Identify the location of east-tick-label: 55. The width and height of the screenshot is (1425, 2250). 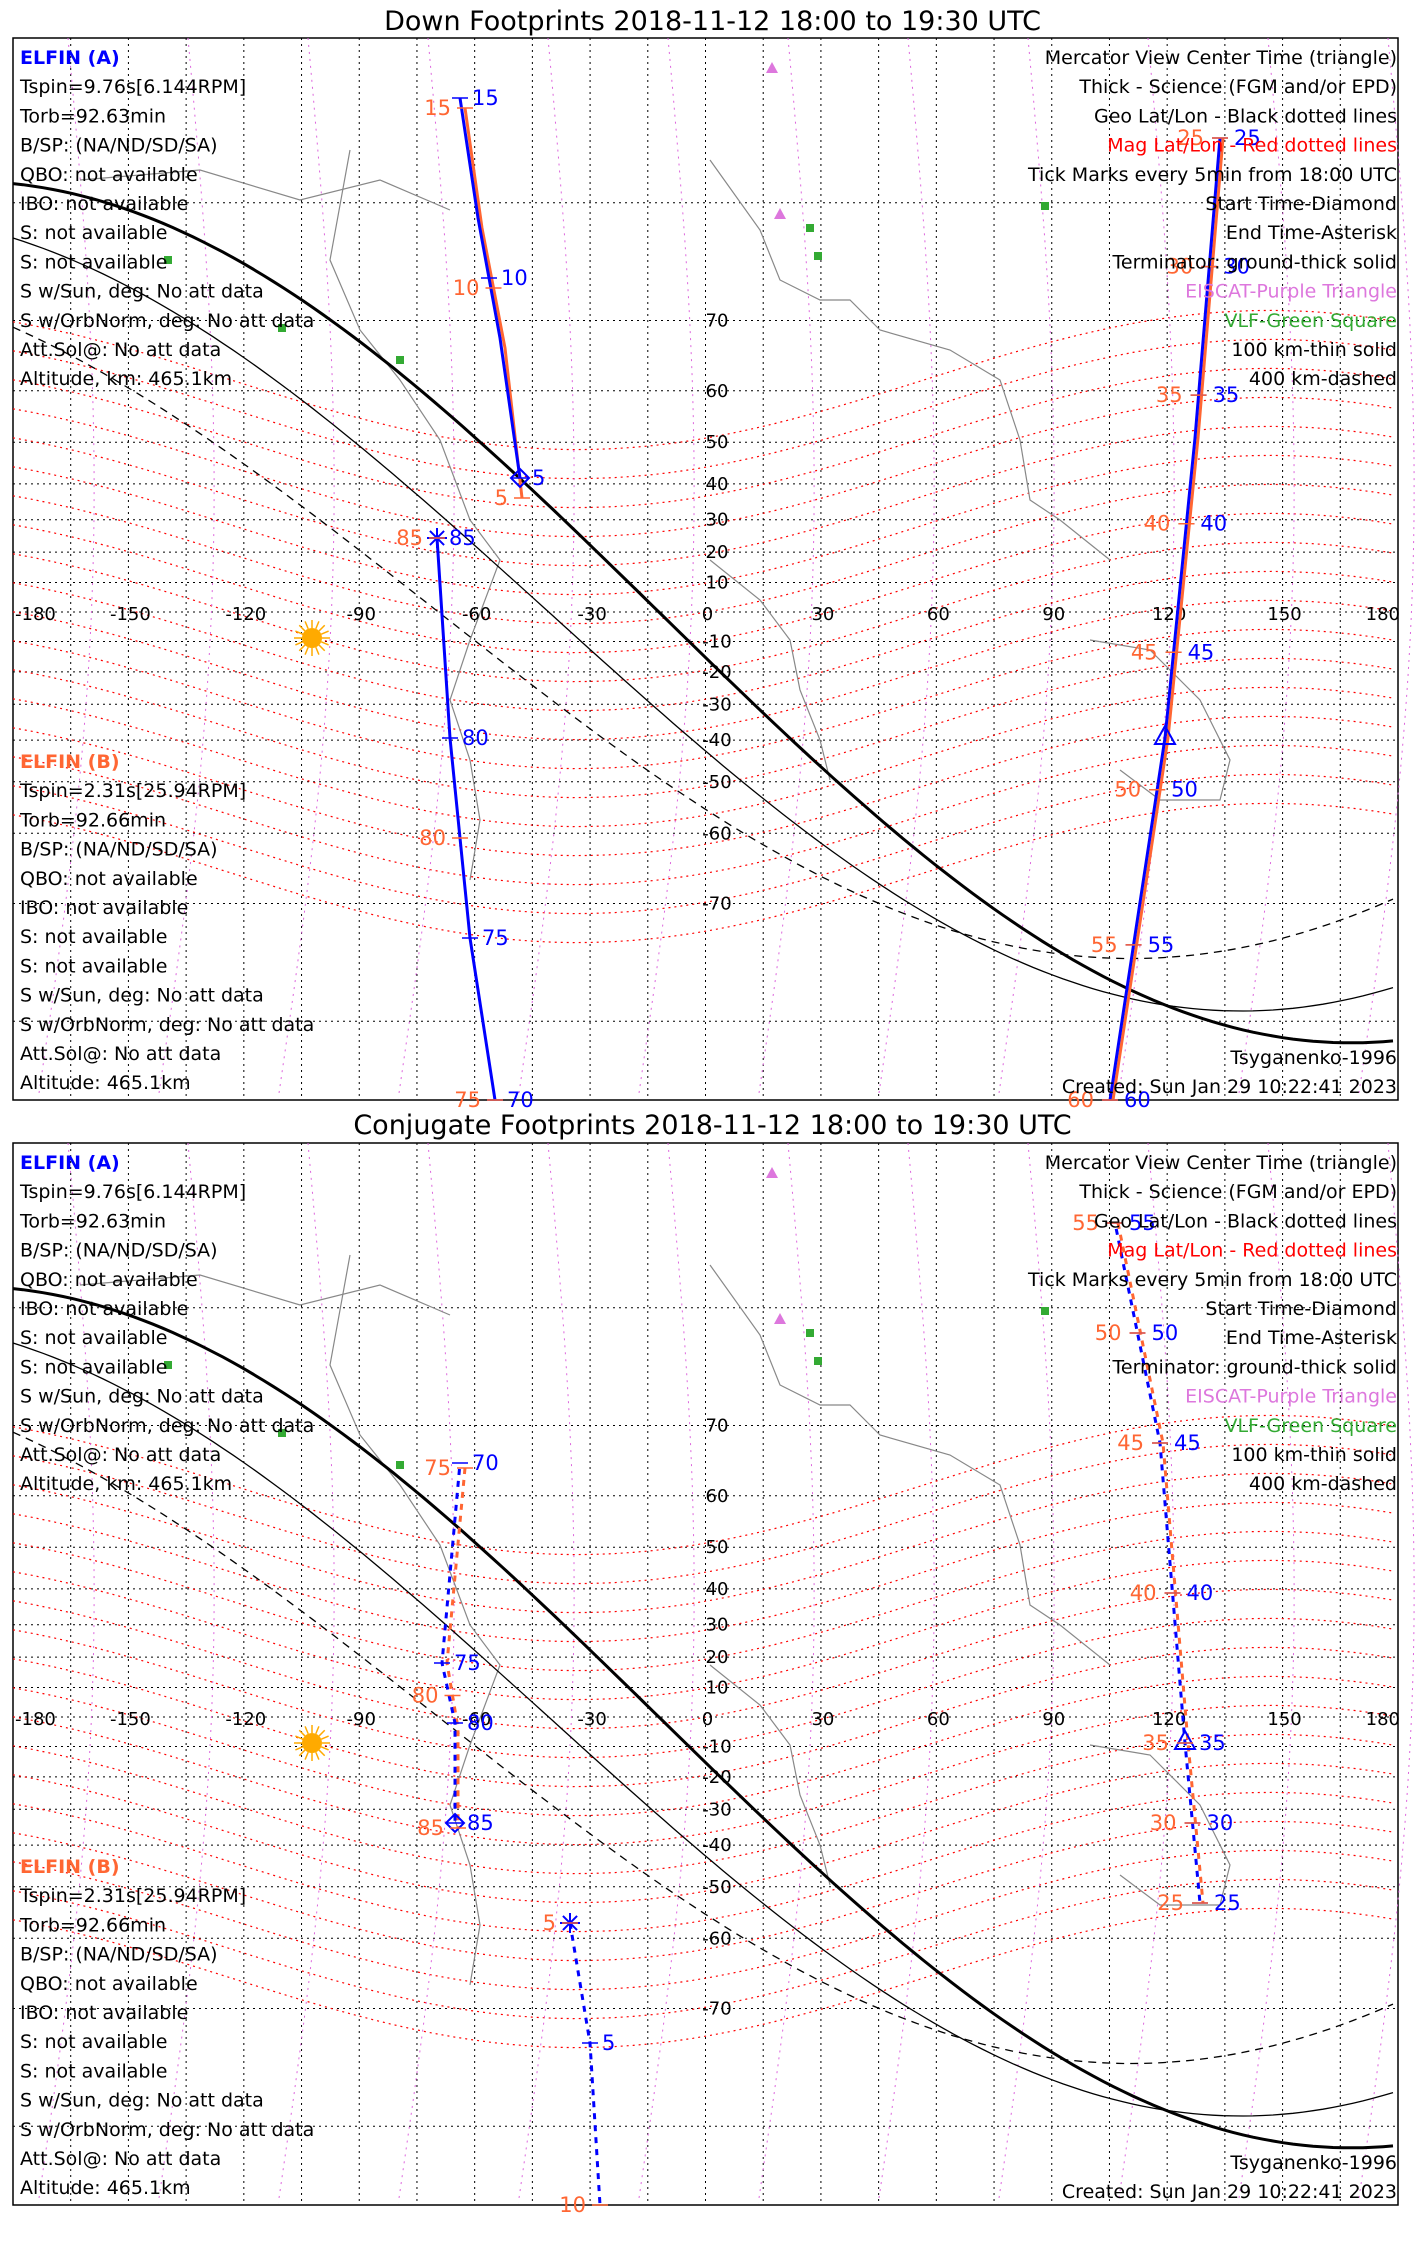
(1142, 1223).